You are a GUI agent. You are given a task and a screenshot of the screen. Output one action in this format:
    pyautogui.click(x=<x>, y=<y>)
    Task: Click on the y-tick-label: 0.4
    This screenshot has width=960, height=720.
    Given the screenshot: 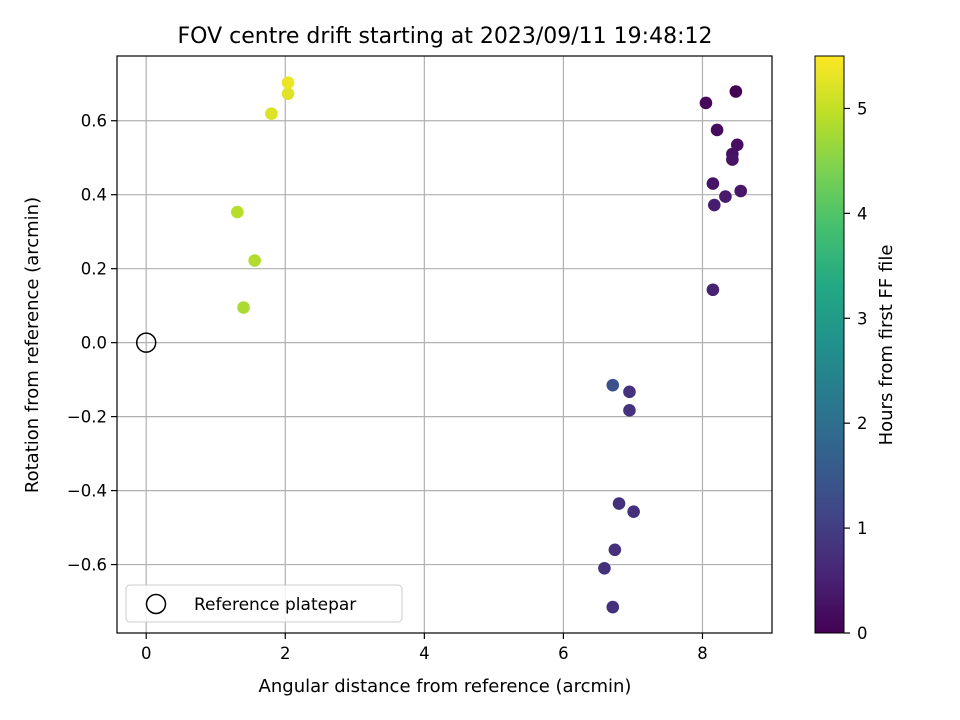 What is the action you would take?
    pyautogui.click(x=94, y=195)
    